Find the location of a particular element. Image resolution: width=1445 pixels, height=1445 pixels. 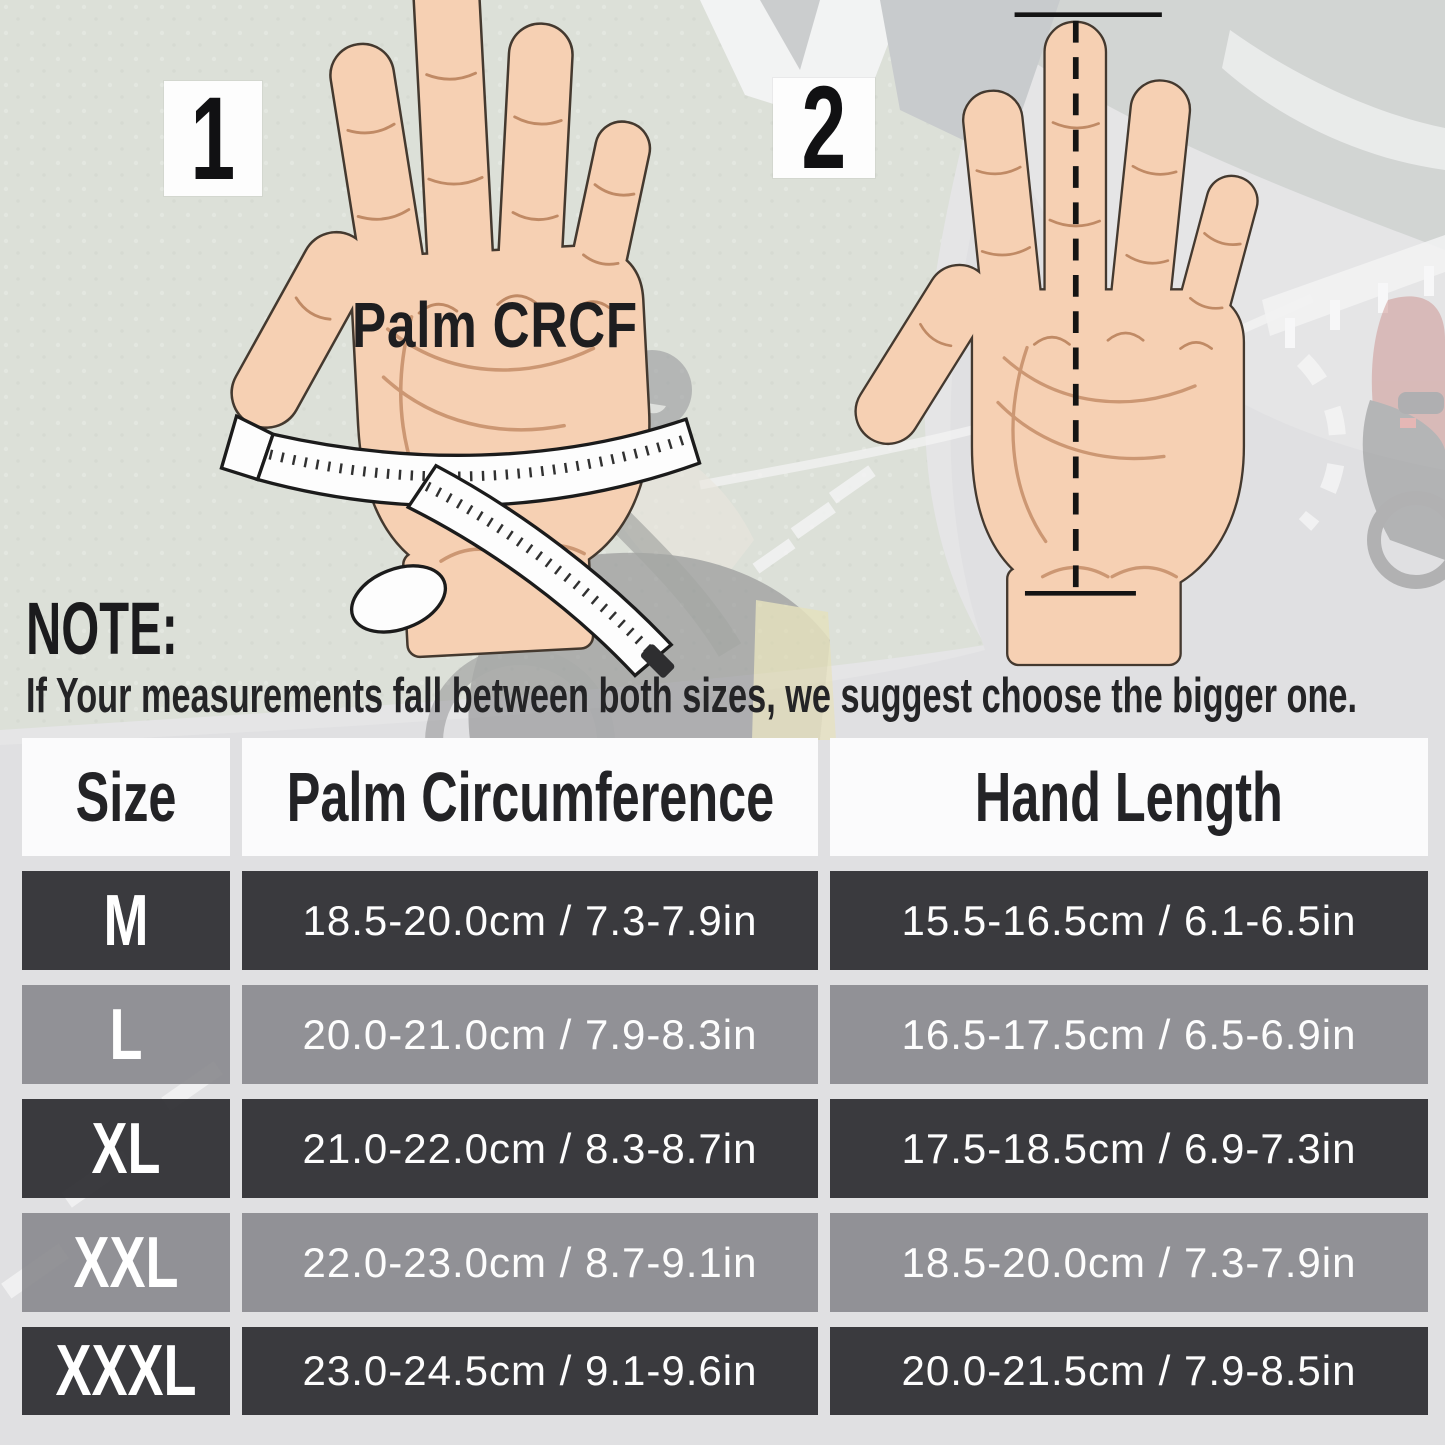

column-header-size: Size is located at coordinates (126, 797).